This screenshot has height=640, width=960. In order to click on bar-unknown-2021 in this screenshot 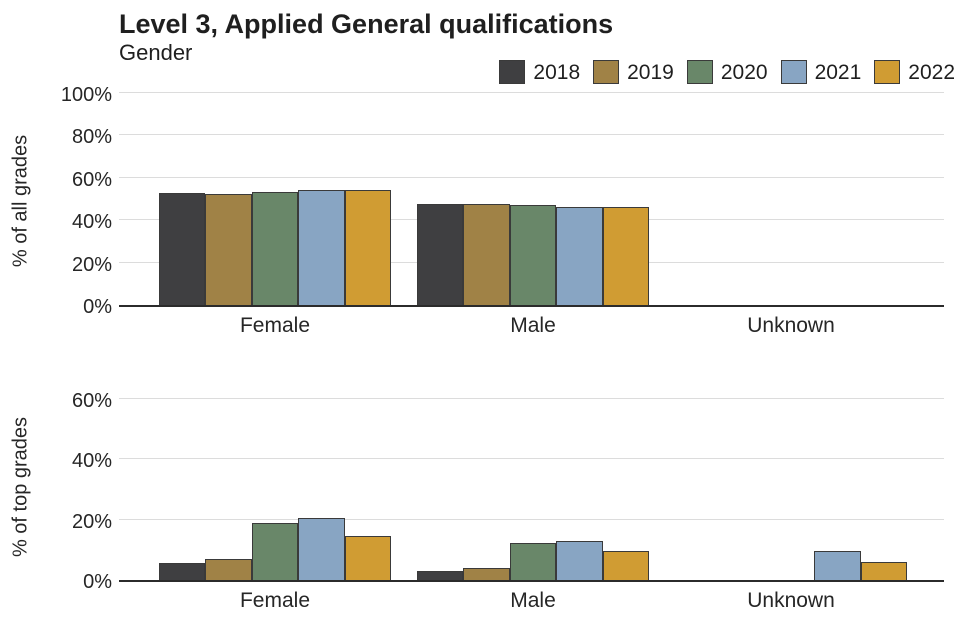, I will do `click(837, 565)`.